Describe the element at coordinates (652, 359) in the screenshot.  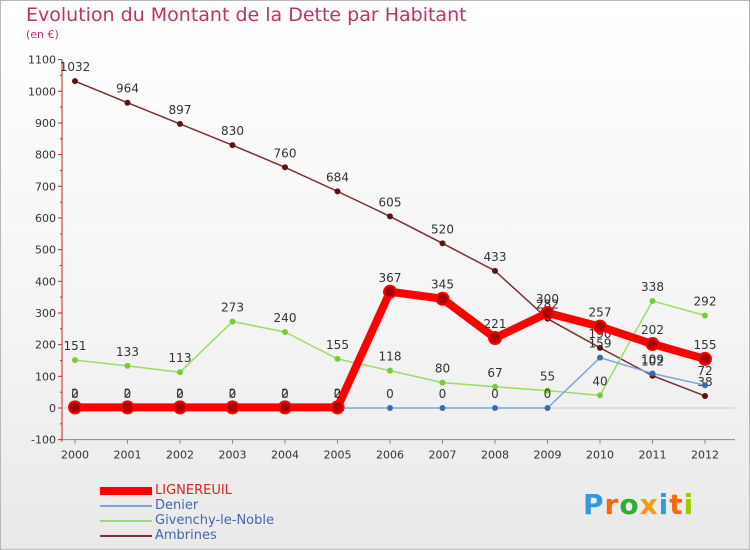
I see `data-label: 109` at that location.